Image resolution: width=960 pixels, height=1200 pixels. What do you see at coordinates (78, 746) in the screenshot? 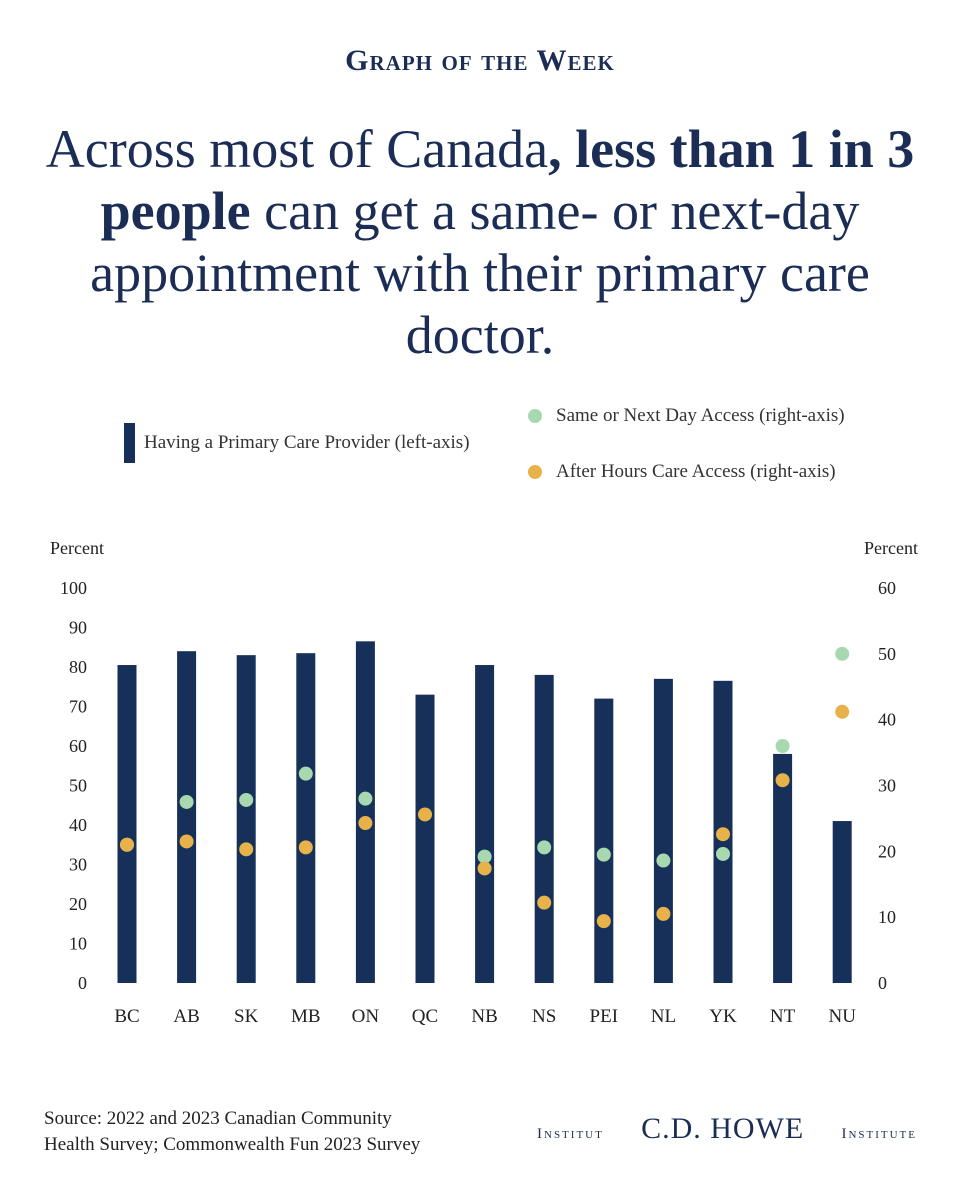
I see `left-tick-label: 60` at bounding box center [78, 746].